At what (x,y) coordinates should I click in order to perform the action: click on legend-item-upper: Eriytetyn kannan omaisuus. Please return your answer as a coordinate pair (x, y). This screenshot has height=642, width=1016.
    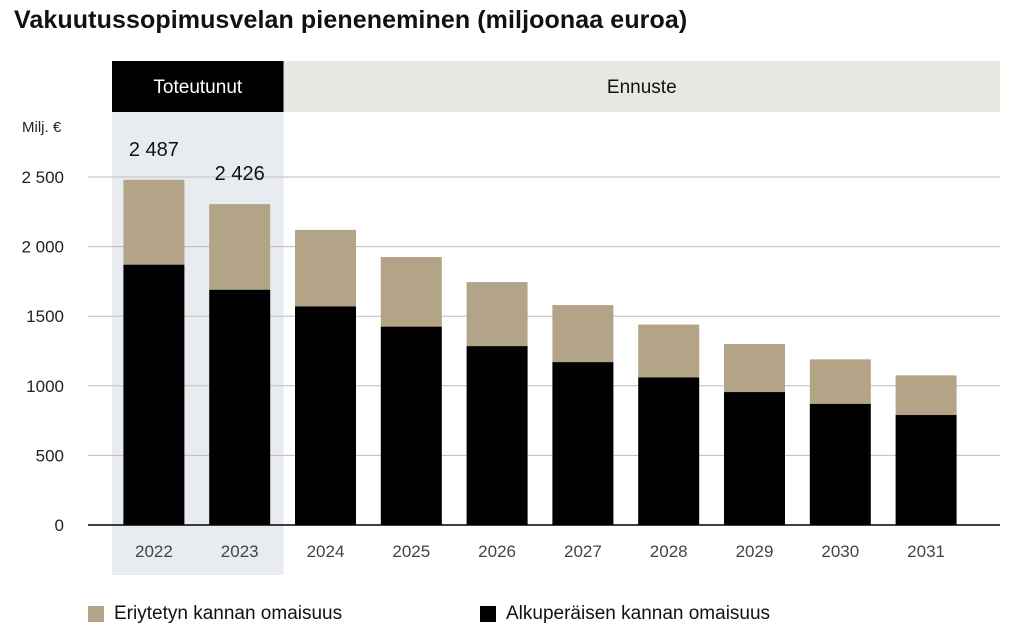
    Looking at the image, I should click on (215, 614).